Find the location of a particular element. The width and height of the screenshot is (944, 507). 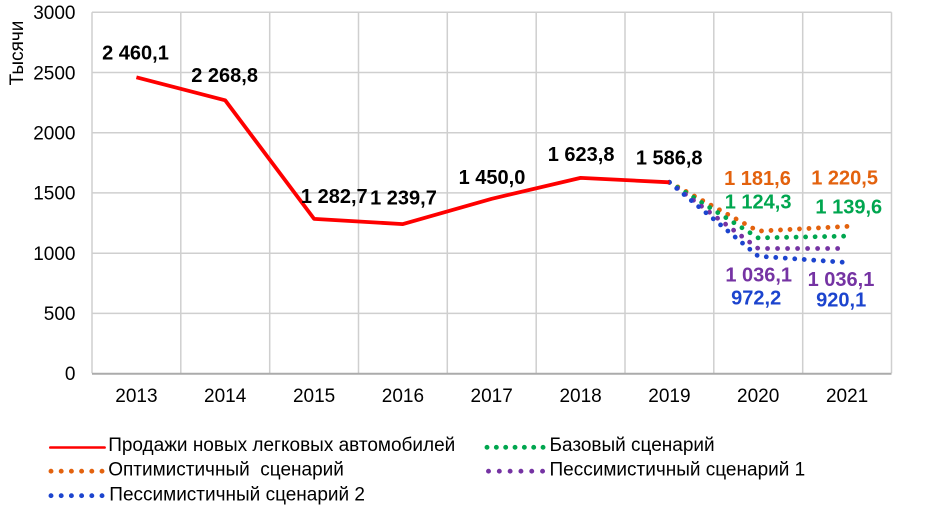

svg-text: Оптимистичный сценарий is located at coordinates (226, 470).